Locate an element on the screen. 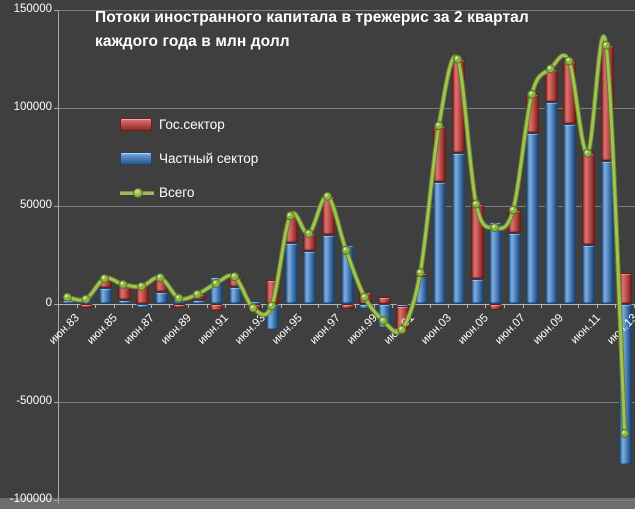 The height and width of the screenshot is (509, 635). x-axis-label: июн.11 is located at coordinates (585, 329).